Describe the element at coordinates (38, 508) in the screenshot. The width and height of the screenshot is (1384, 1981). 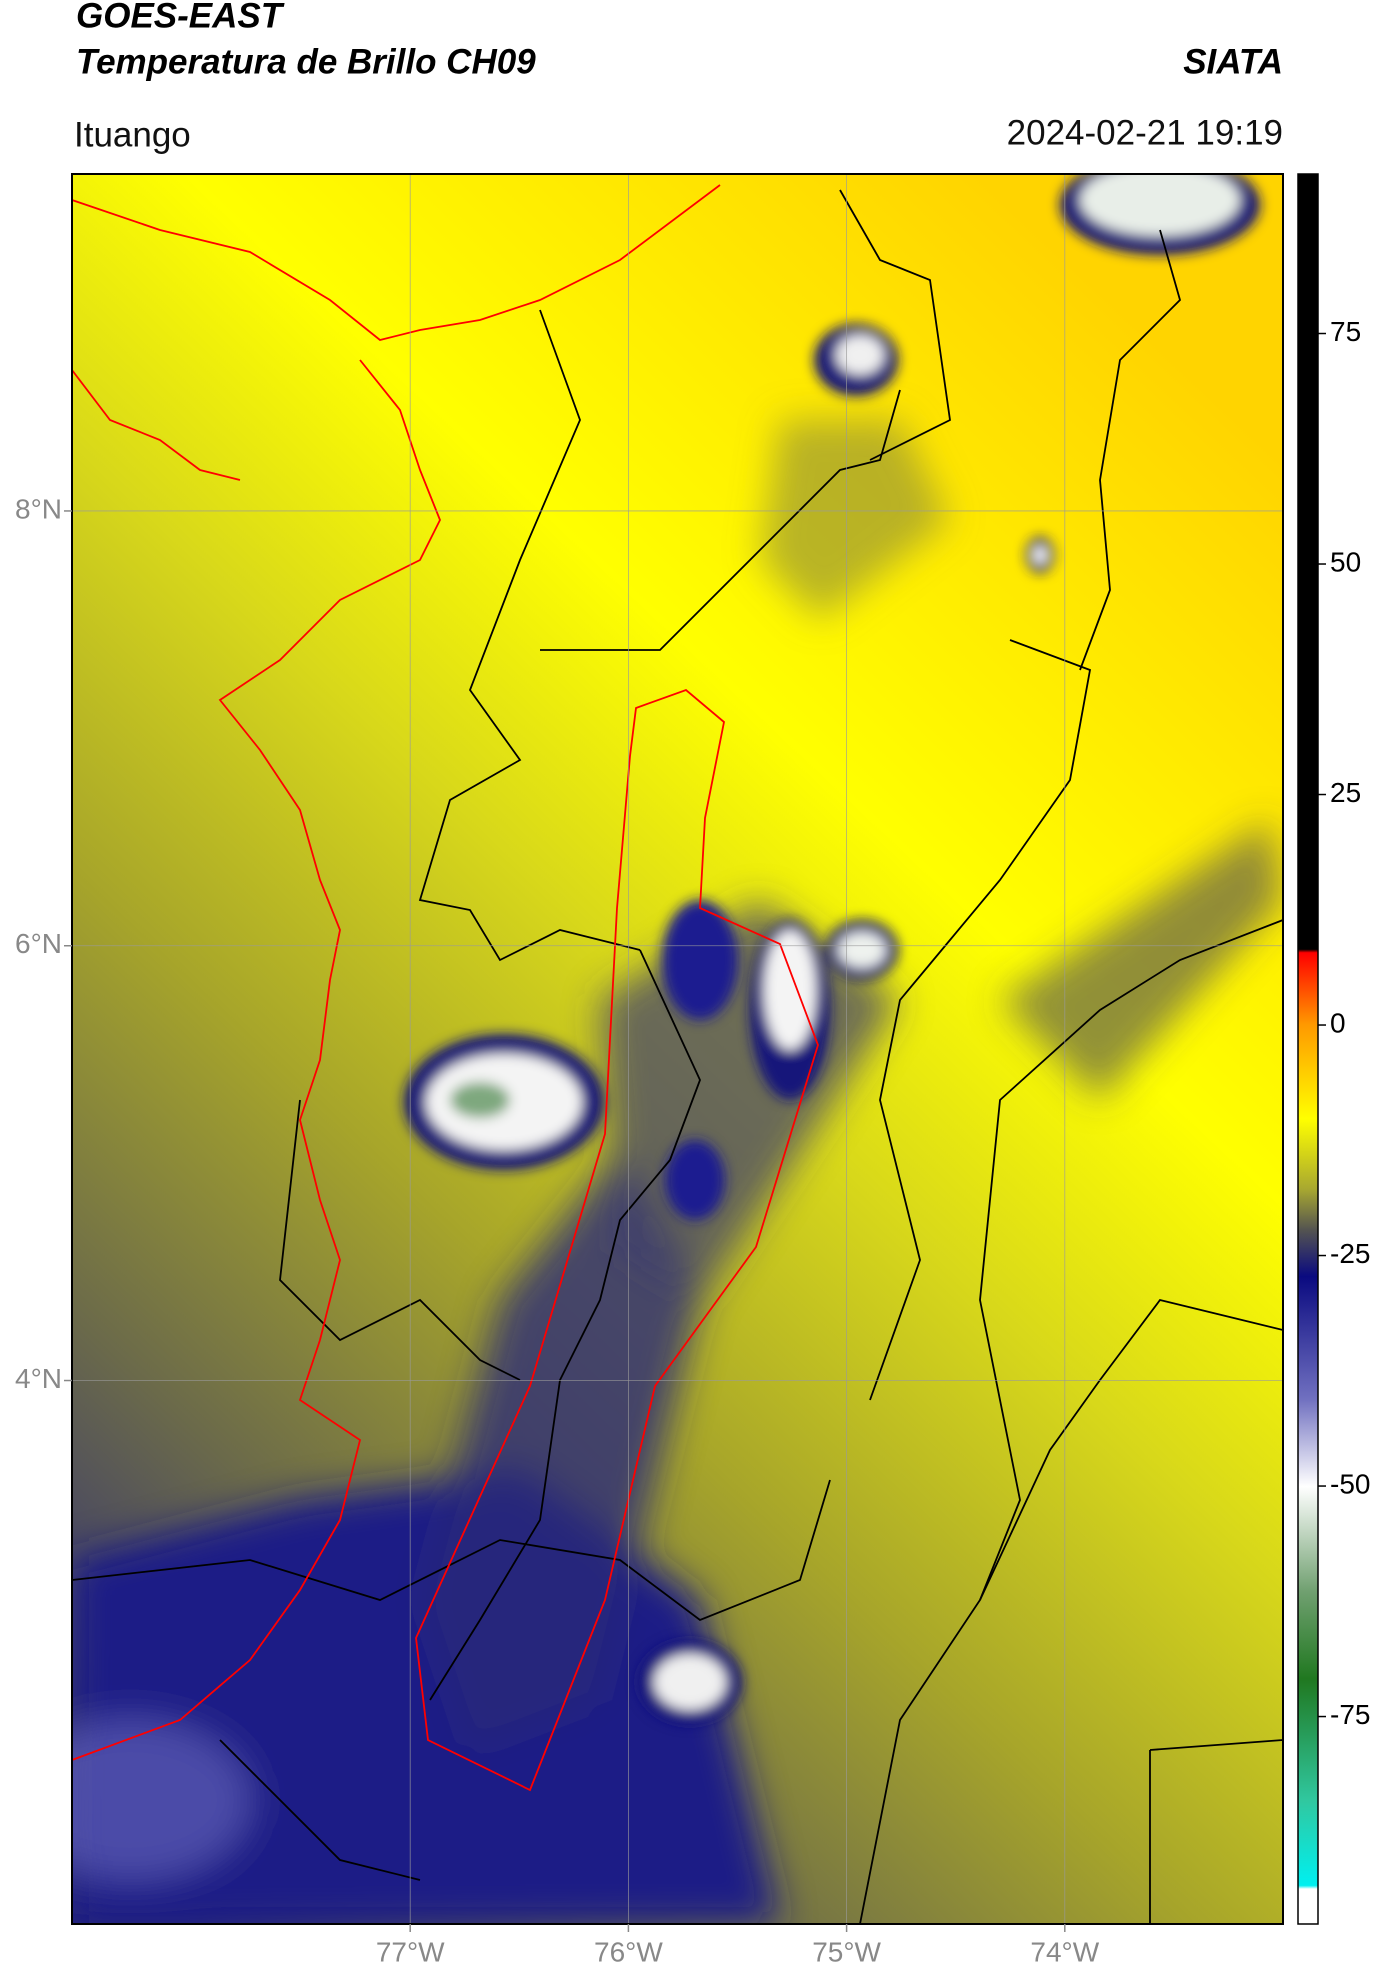
I see `y-tick-label: 8°N` at that location.